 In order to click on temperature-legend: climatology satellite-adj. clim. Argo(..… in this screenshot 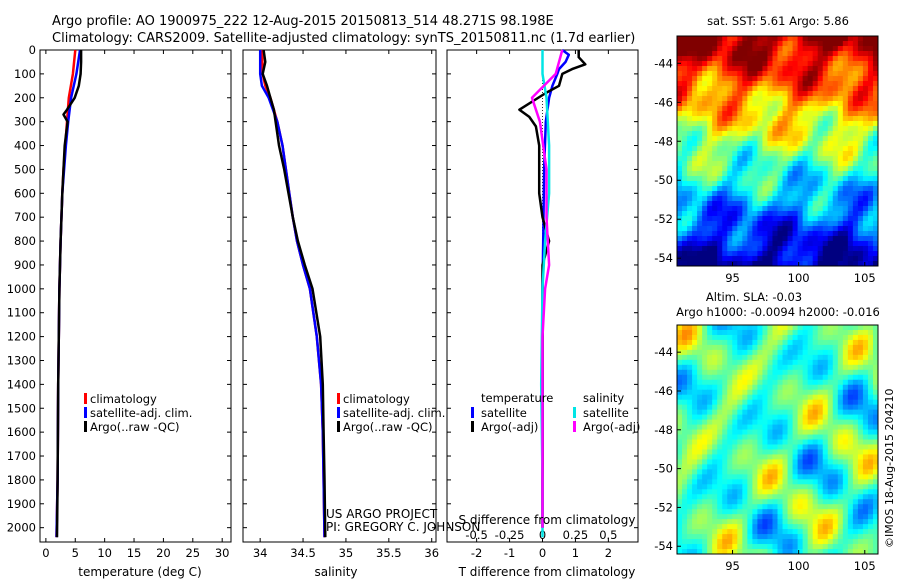, I will do `click(138, 413)`.